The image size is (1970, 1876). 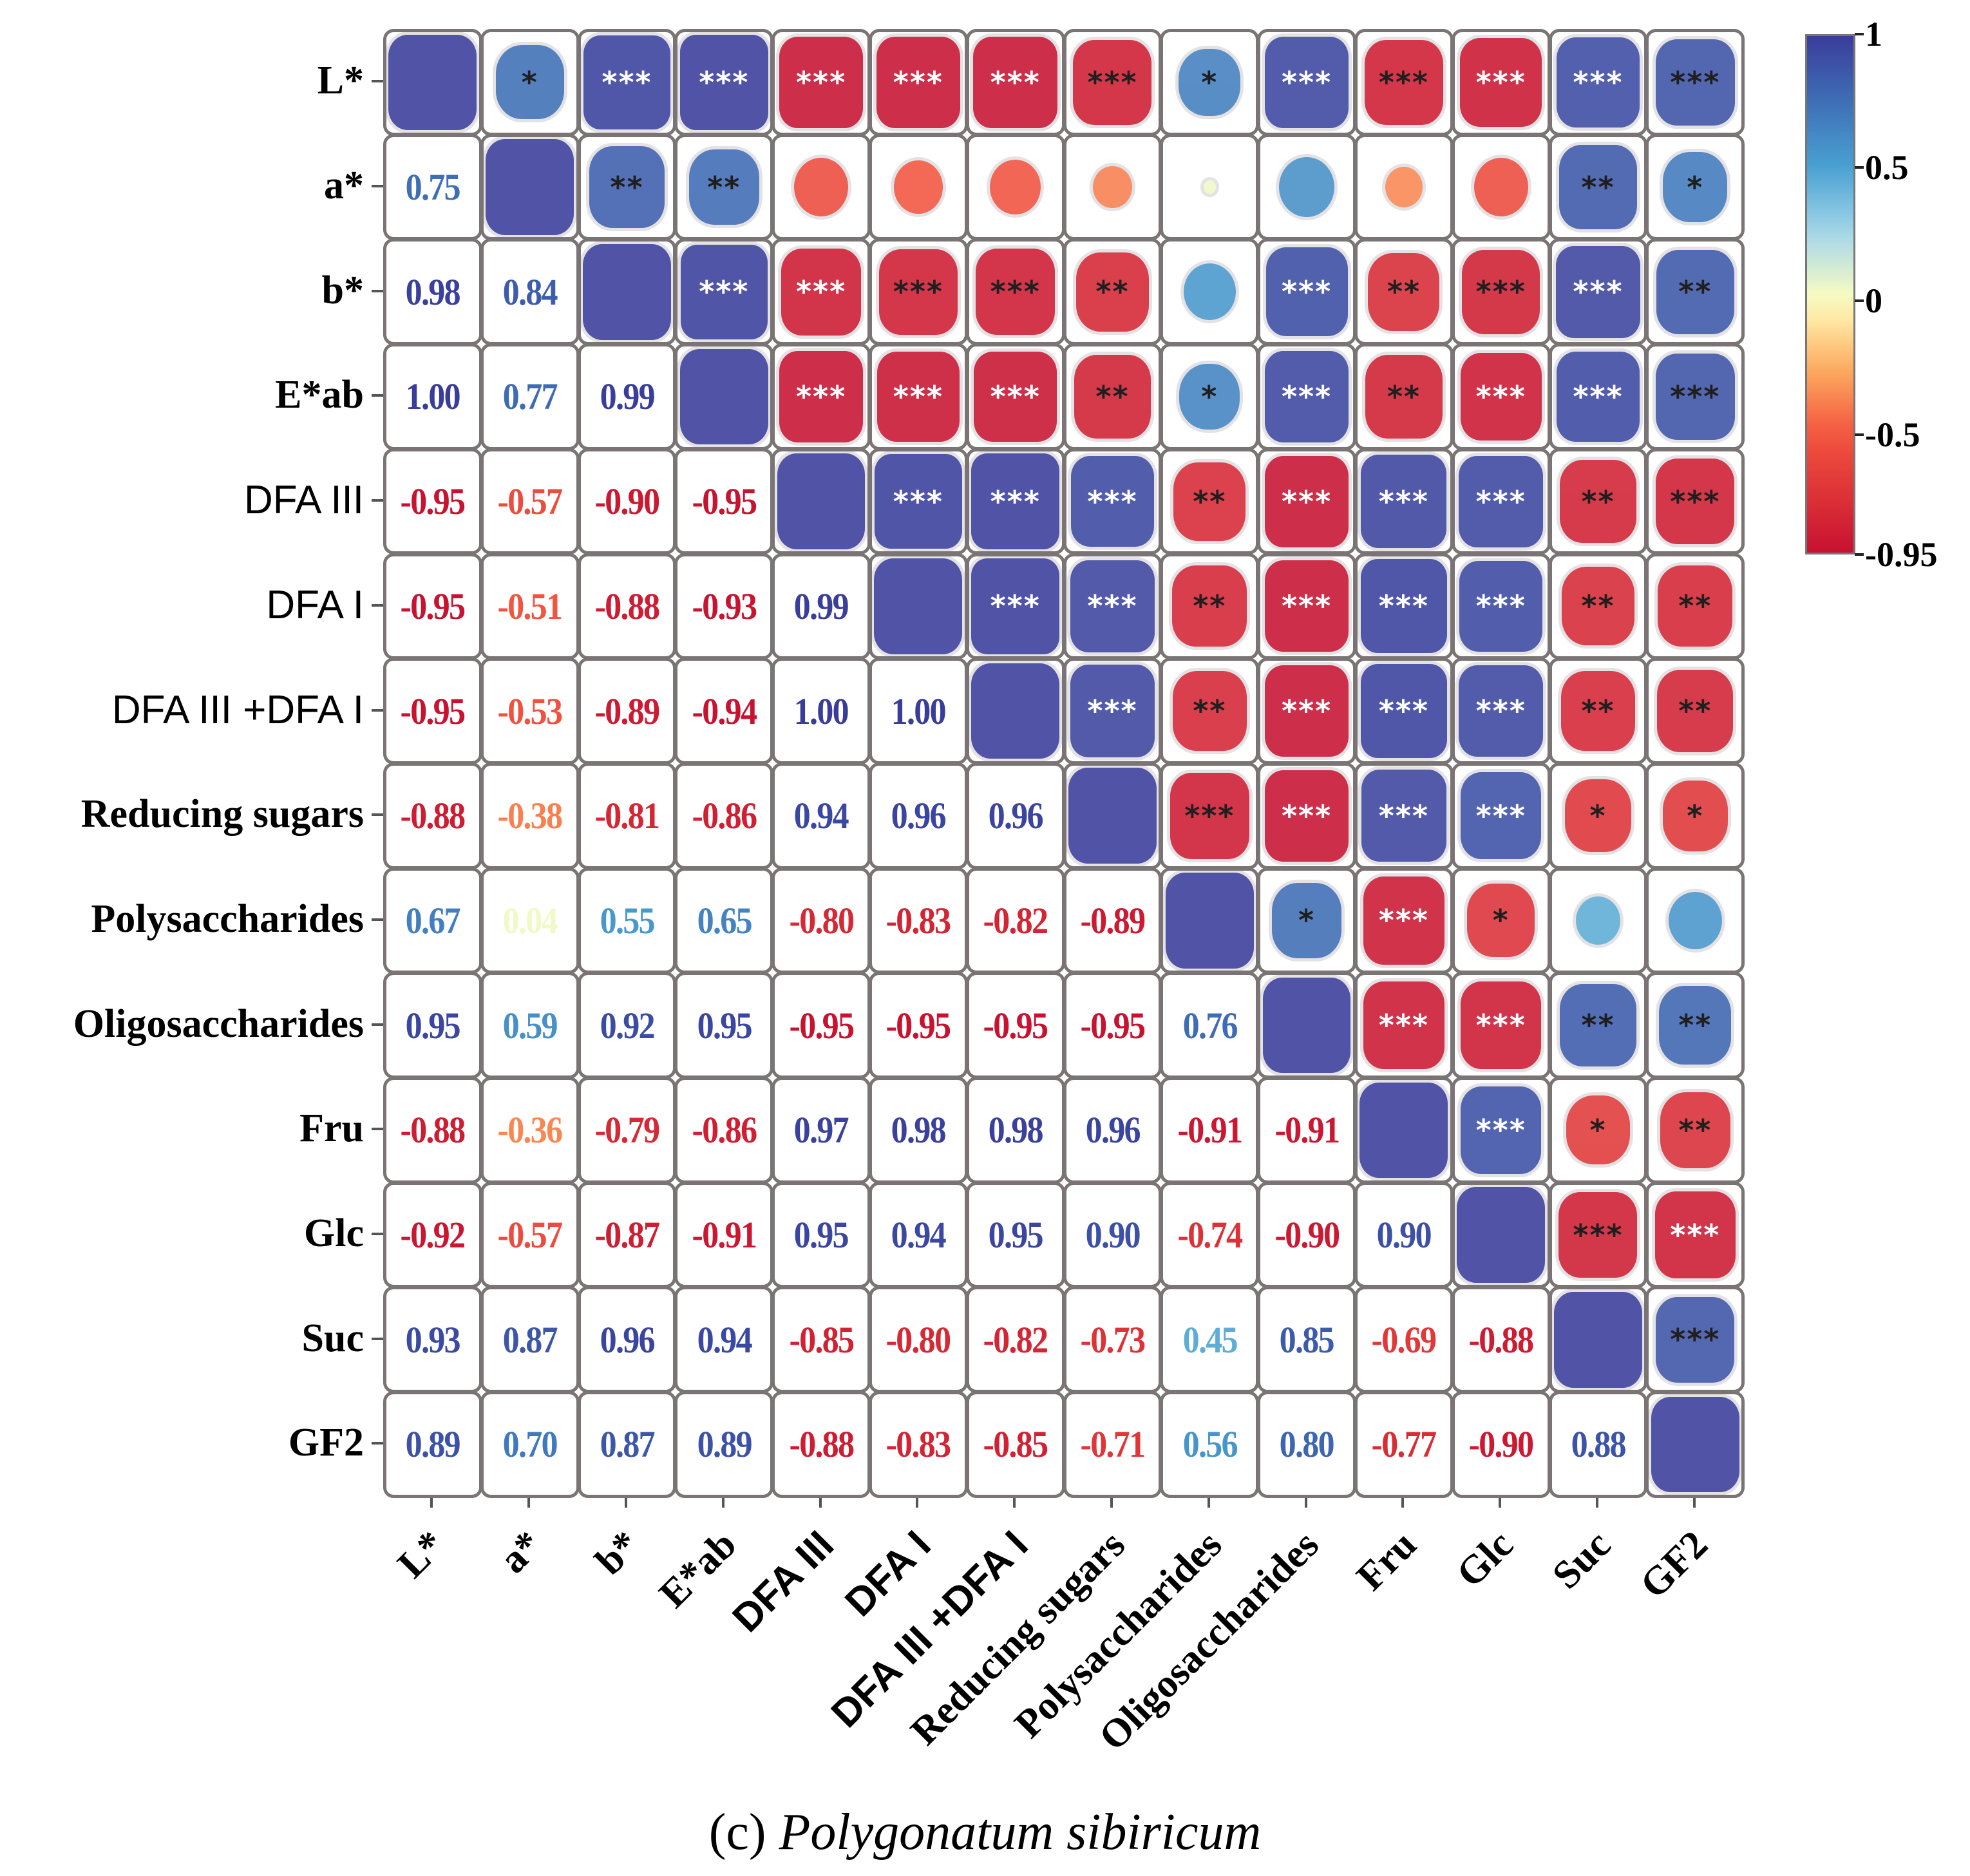 I want to click on heatmap-cell: -0.95, so click(x=432, y=606).